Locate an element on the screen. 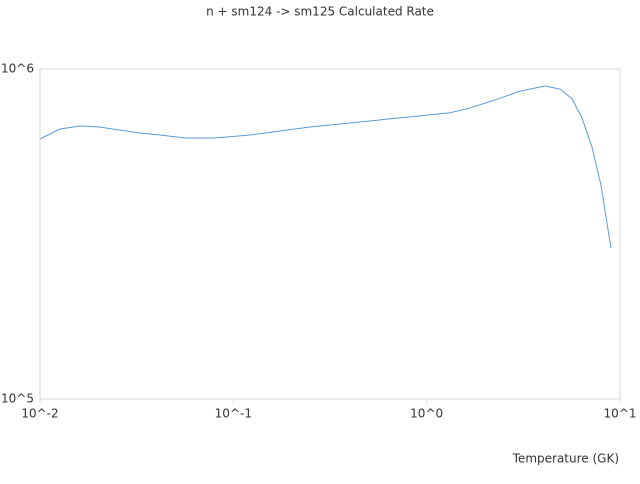 Image resolution: width=640 pixels, height=484 pixels. chart-title: n + sm124 -> sm125 Calculated Rate is located at coordinates (320, 12).